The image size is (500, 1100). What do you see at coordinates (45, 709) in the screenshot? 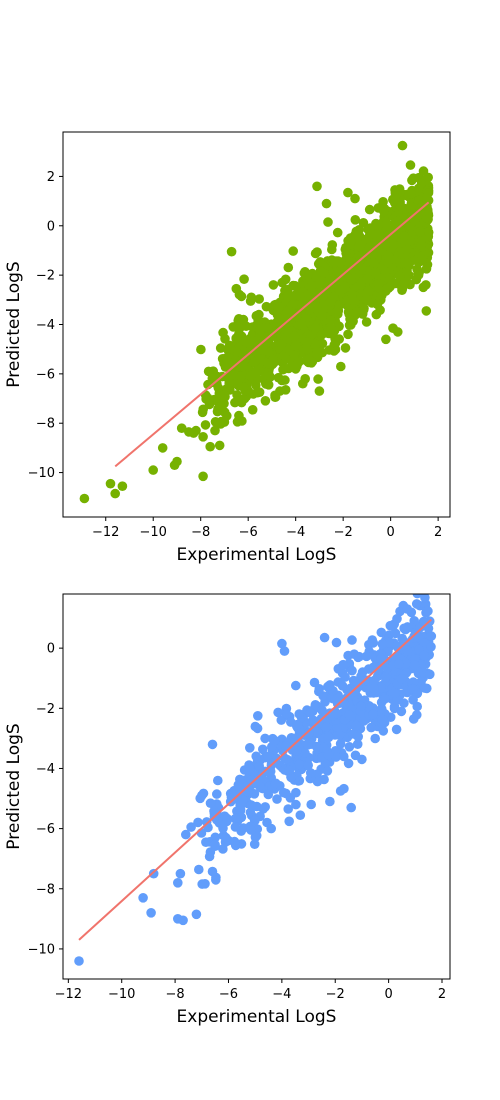
I see `bottom-y-tick-label: −2` at bounding box center [45, 709].